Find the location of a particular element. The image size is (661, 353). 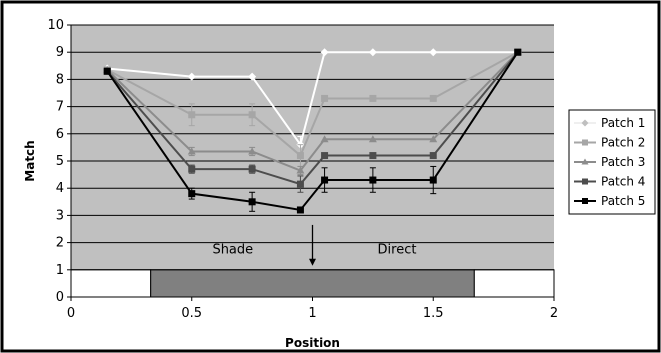

legend-entry: Patch 4 is located at coordinates (609, 182).